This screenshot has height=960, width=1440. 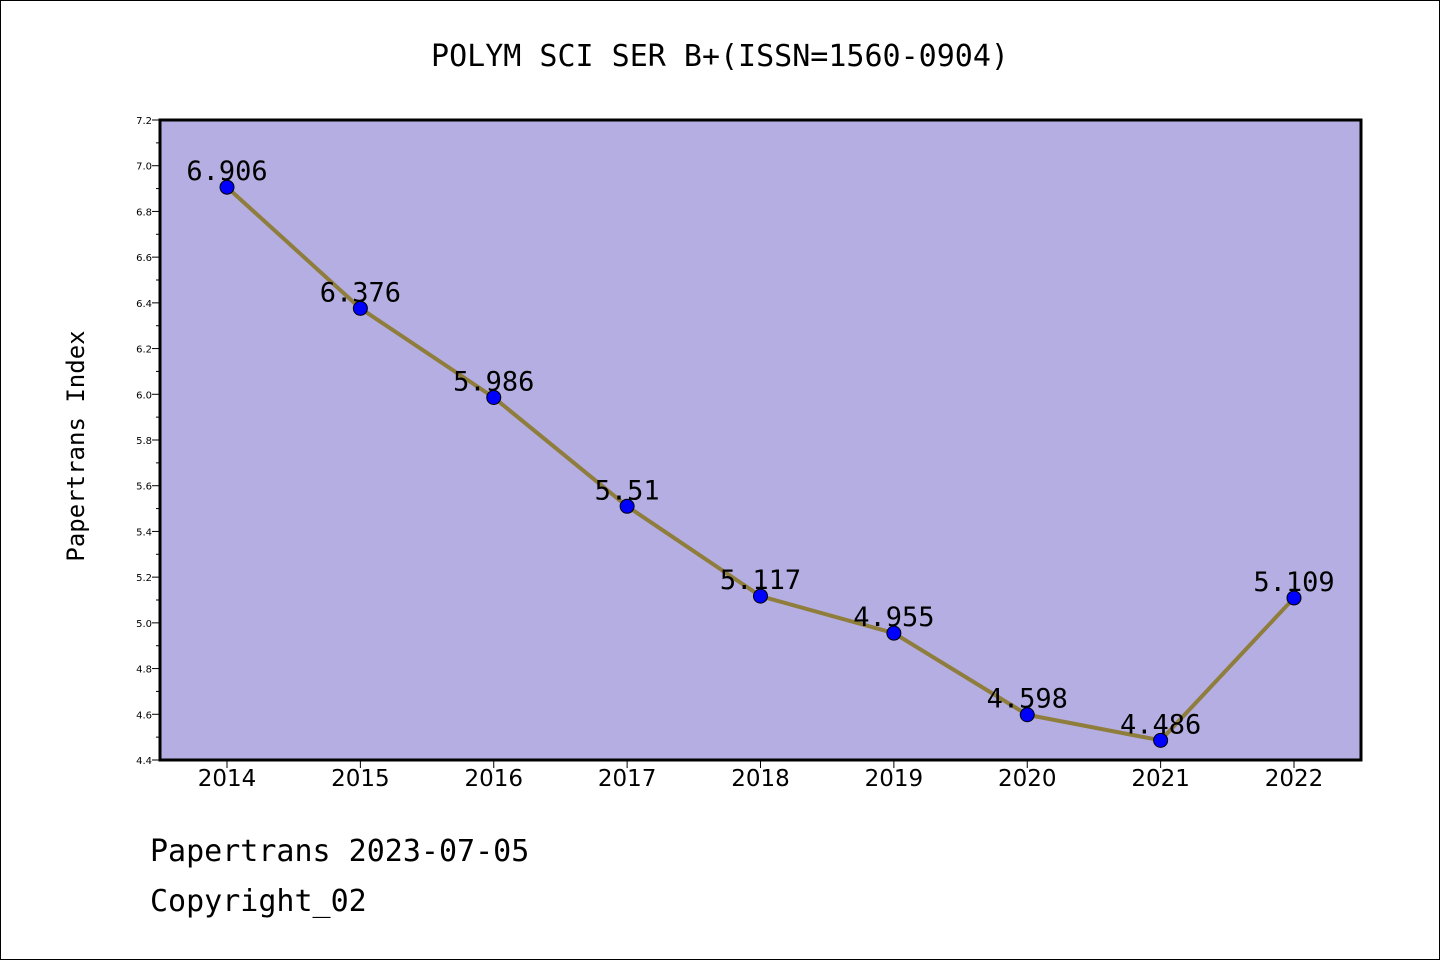 I want to click on footer-date: Papertrans 2023-07-05, so click(x=340, y=851).